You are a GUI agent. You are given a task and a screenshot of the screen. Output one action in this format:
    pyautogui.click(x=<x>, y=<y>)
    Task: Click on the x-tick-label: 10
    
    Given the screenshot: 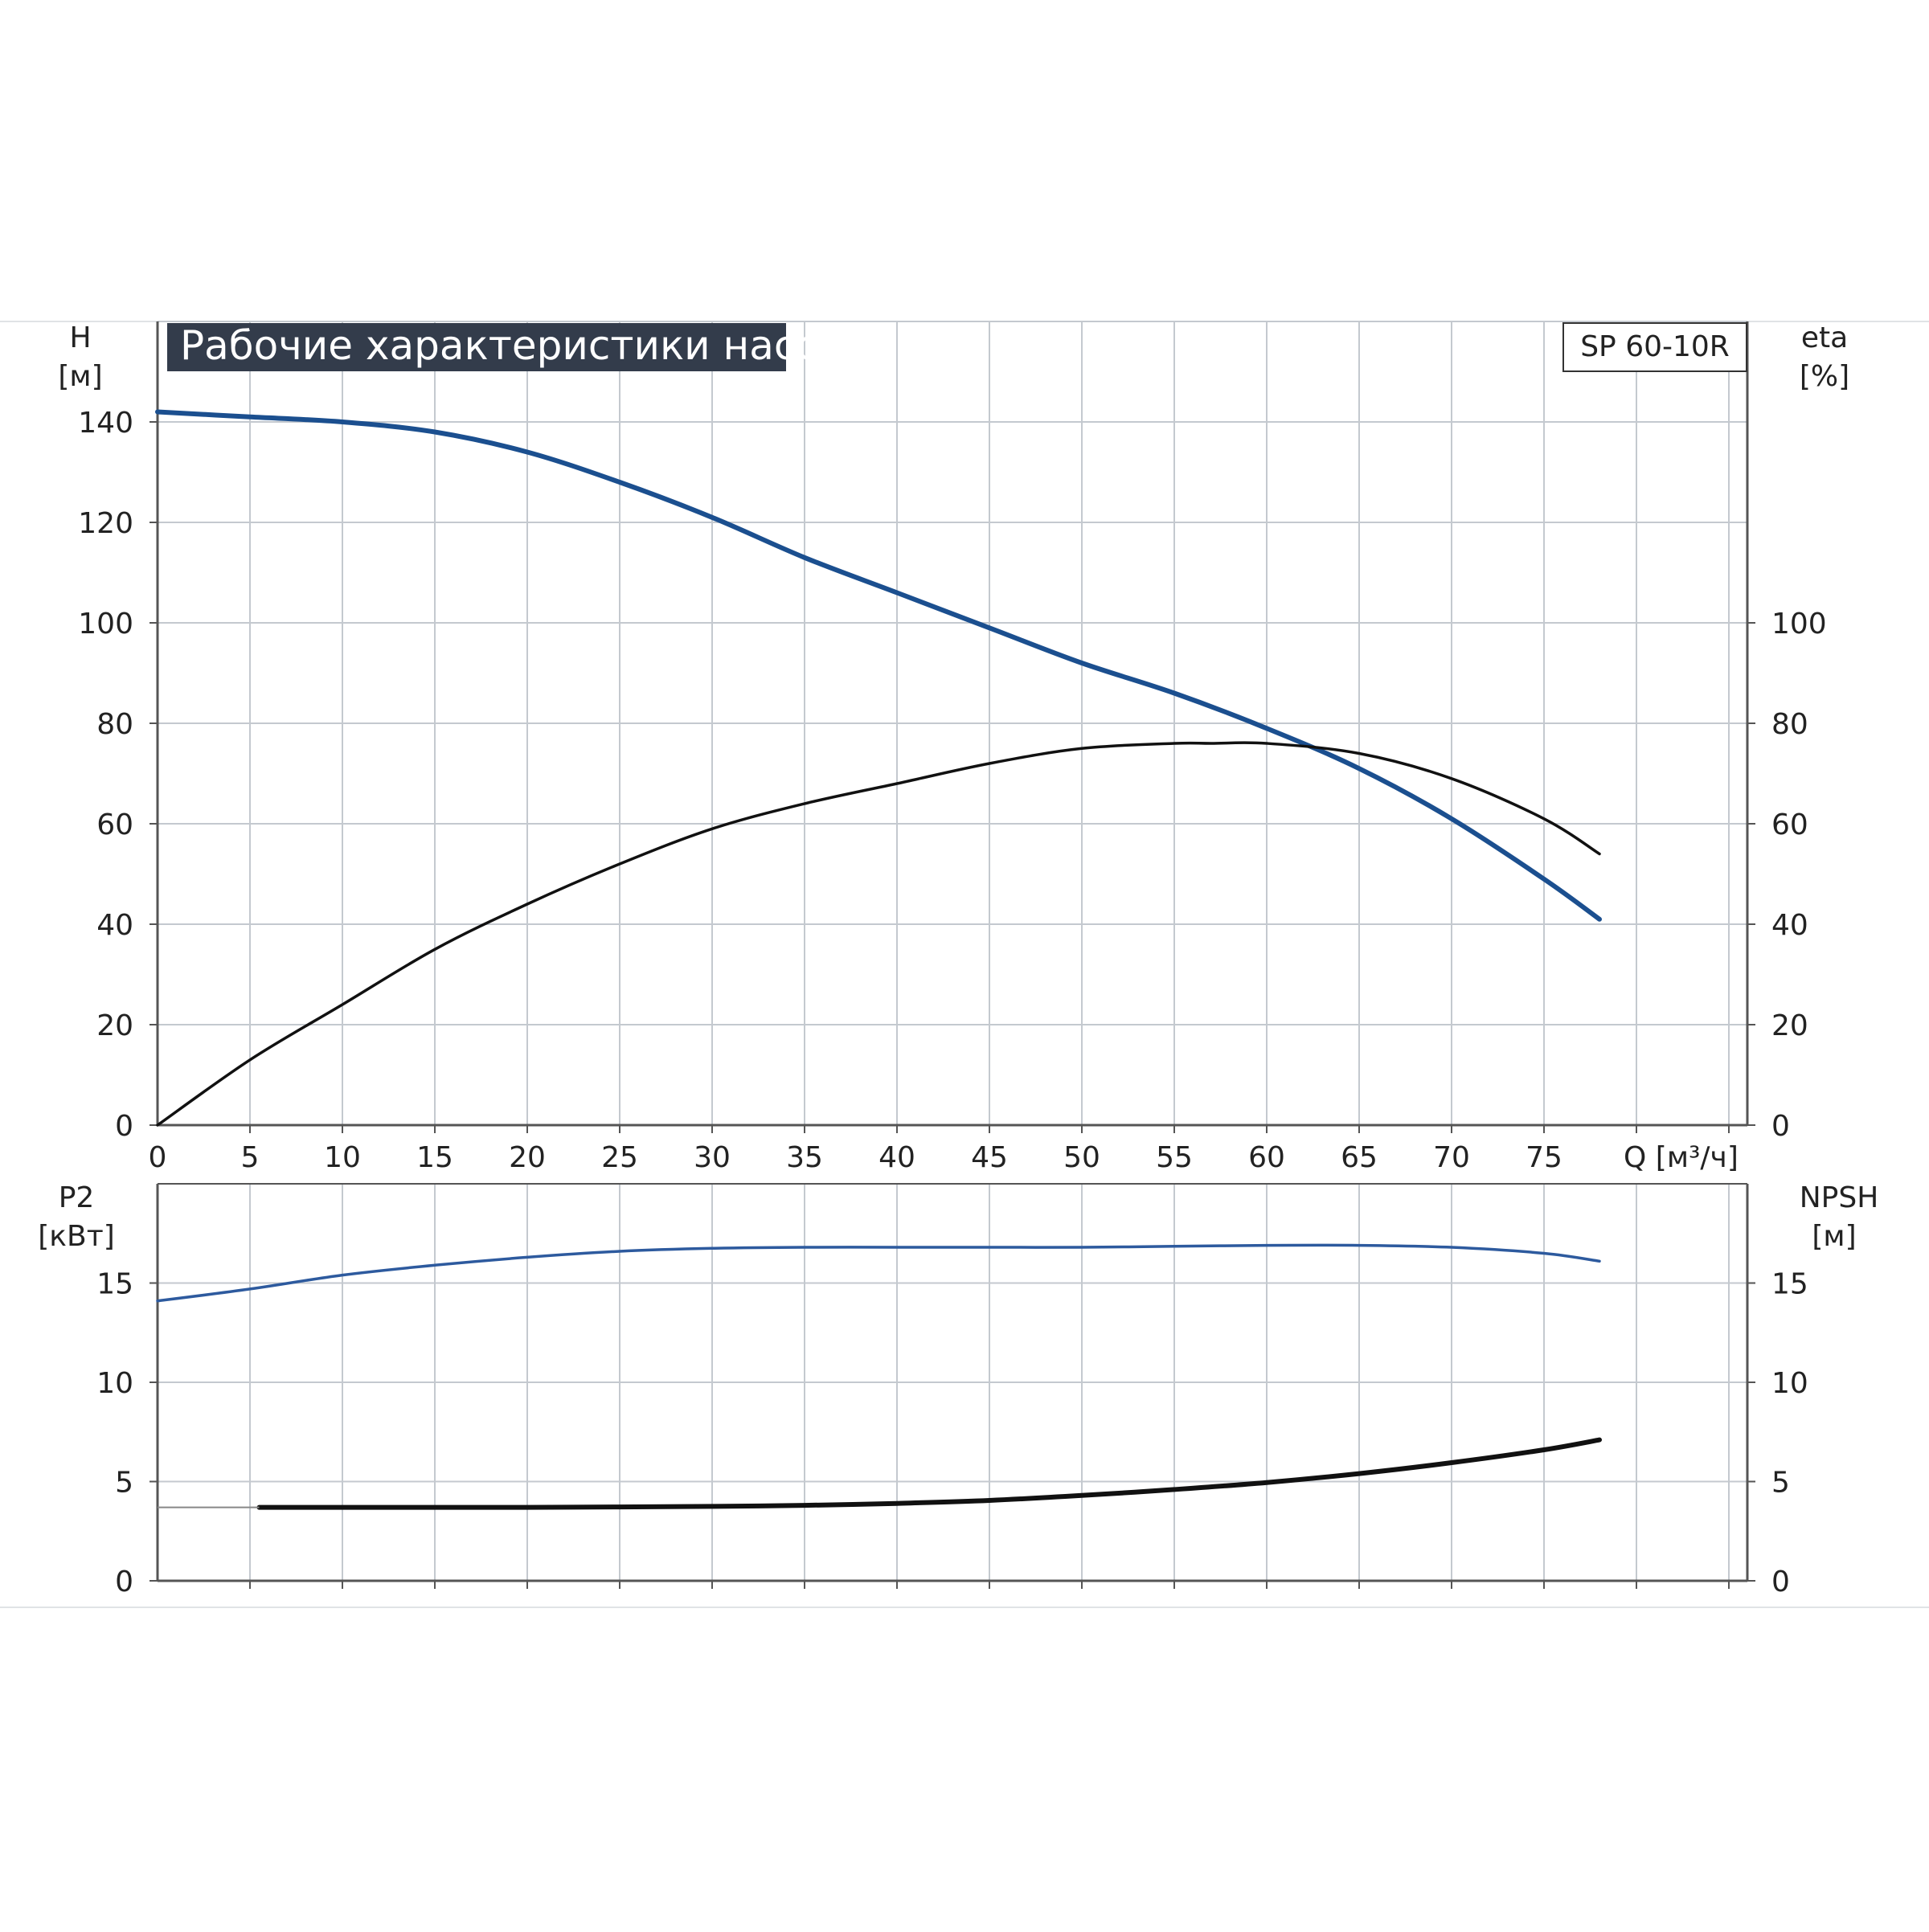 What is the action you would take?
    pyautogui.click(x=342, y=1157)
    